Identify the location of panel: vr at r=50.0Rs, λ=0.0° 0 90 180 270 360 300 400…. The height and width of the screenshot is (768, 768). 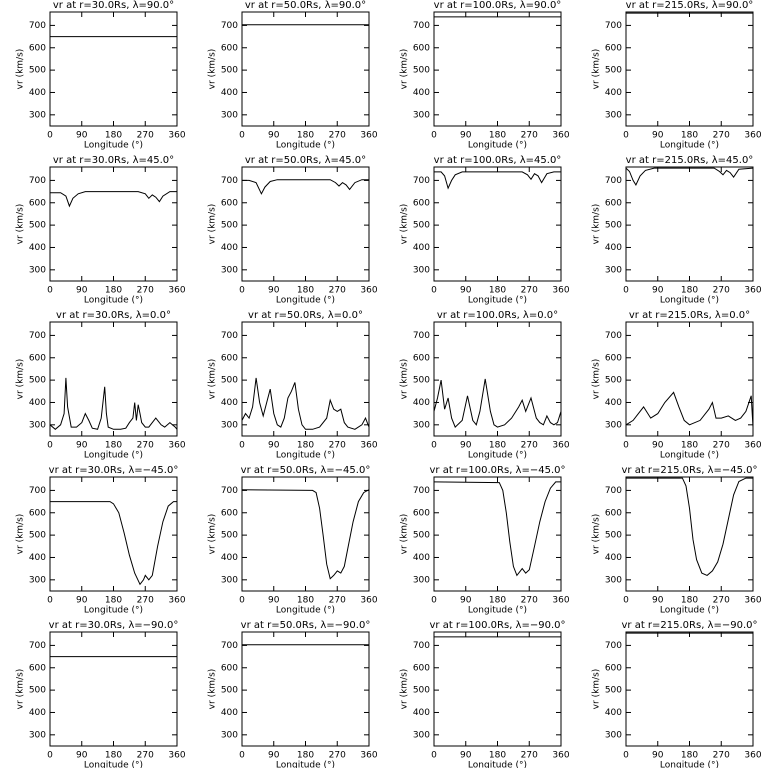
(293, 385).